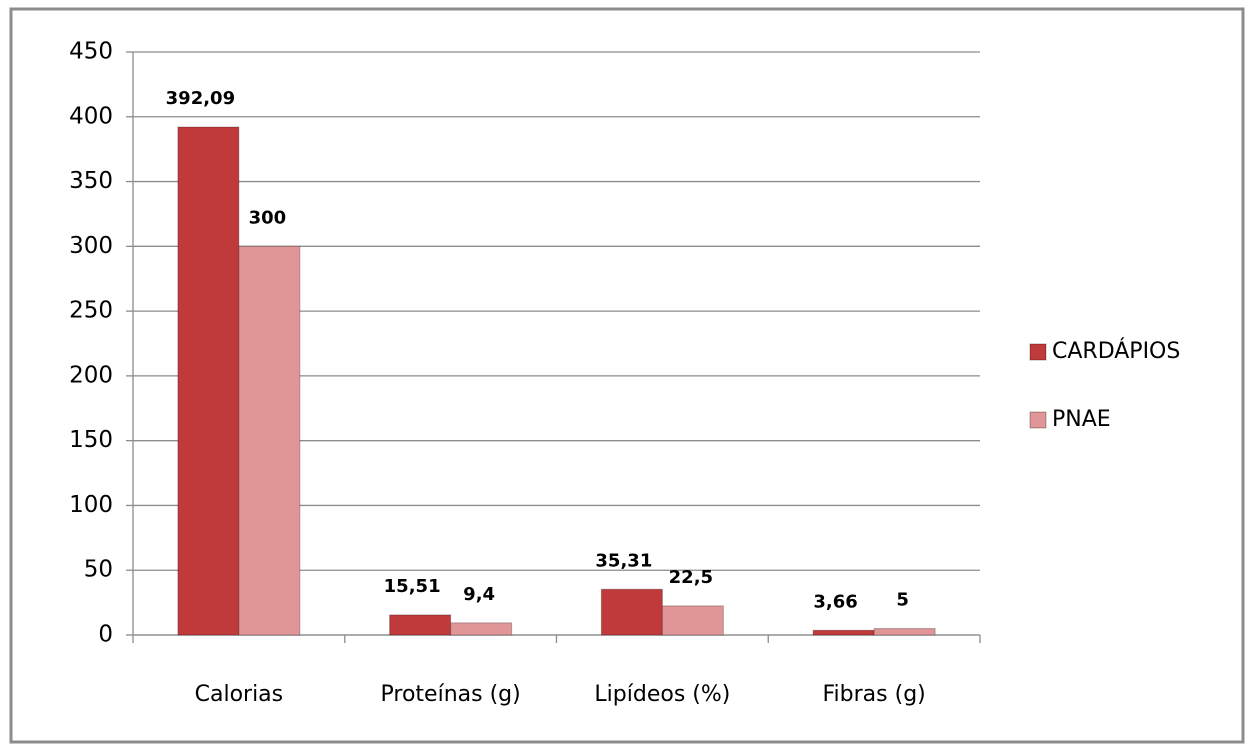 The width and height of the screenshot is (1254, 751). What do you see at coordinates (239, 694) in the screenshot?
I see `x-tick-label: Calorias` at bounding box center [239, 694].